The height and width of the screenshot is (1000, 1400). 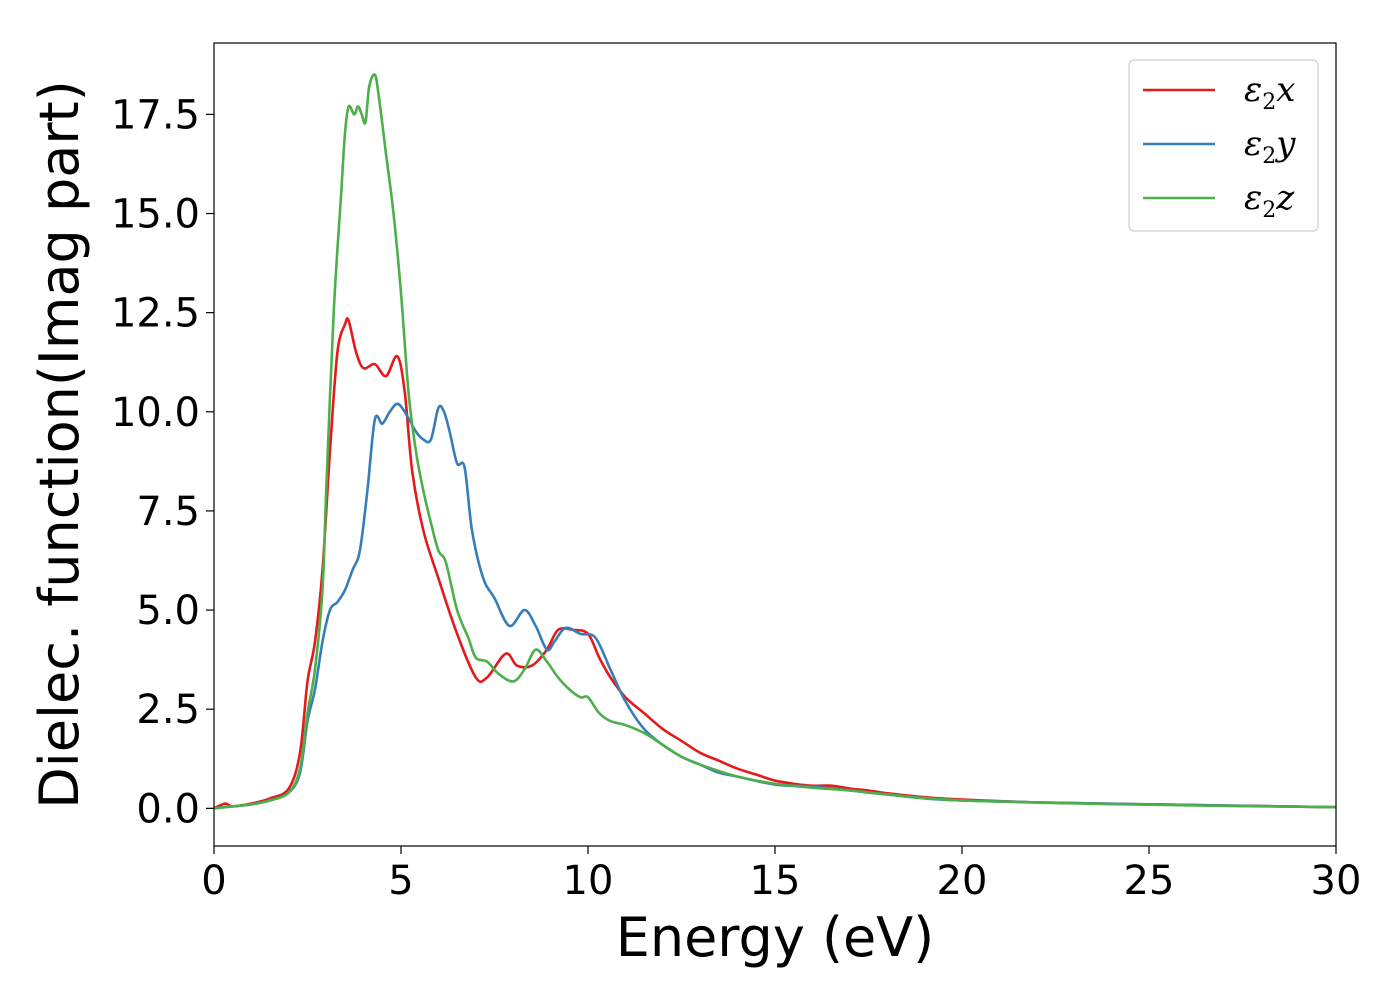 What do you see at coordinates (59, 444) in the screenshot?
I see `y-axis-label: Dielec. function(Imag part)` at bounding box center [59, 444].